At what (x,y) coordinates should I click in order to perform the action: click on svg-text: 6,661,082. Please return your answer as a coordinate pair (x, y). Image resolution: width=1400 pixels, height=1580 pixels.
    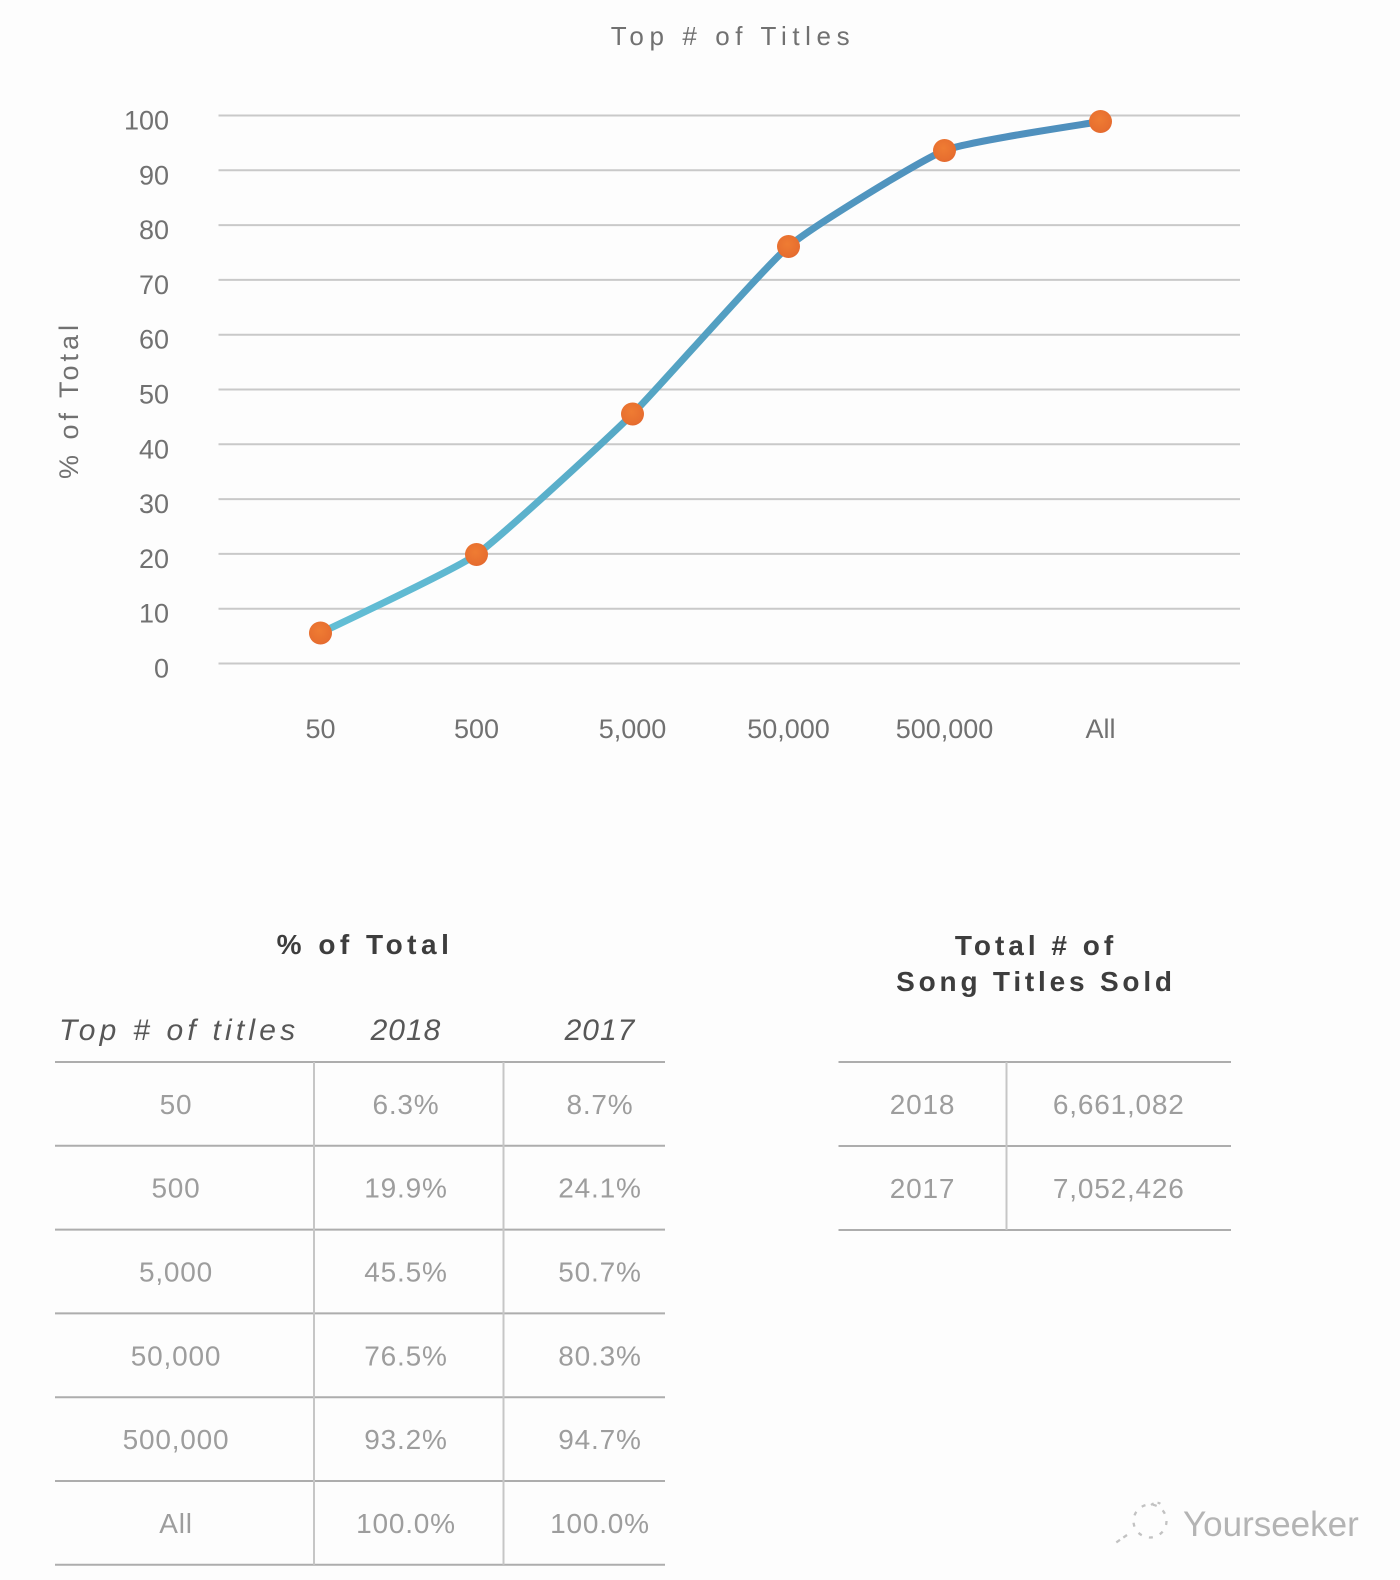
    Looking at the image, I should click on (1119, 1104).